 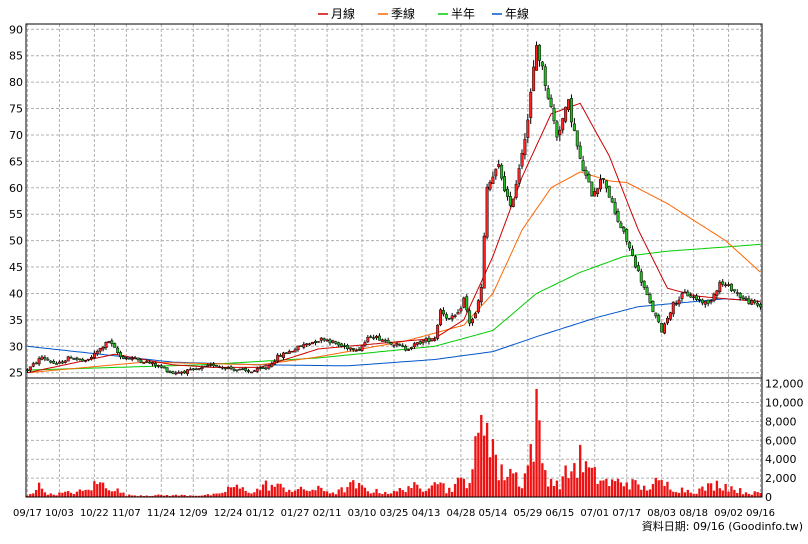 I want to click on price-tick-label: 90, so click(x=16, y=29).